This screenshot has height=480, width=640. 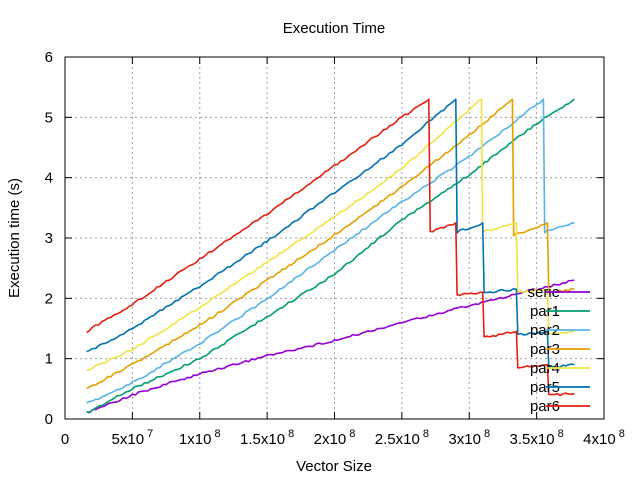 What do you see at coordinates (604, 438) in the screenshot?
I see `x-tick-label: 4x10 8` at bounding box center [604, 438].